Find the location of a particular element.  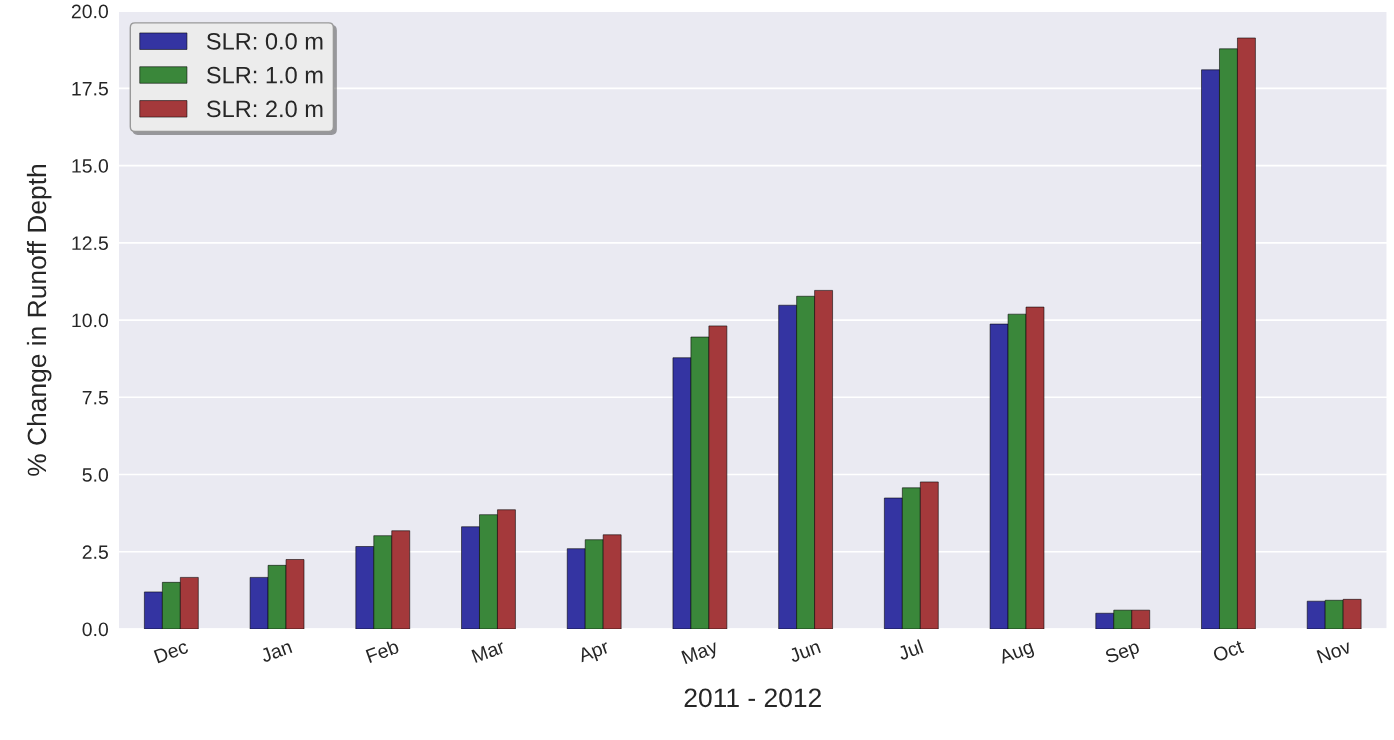

legend-label: SLR: 2.0 m is located at coordinates (264, 109).